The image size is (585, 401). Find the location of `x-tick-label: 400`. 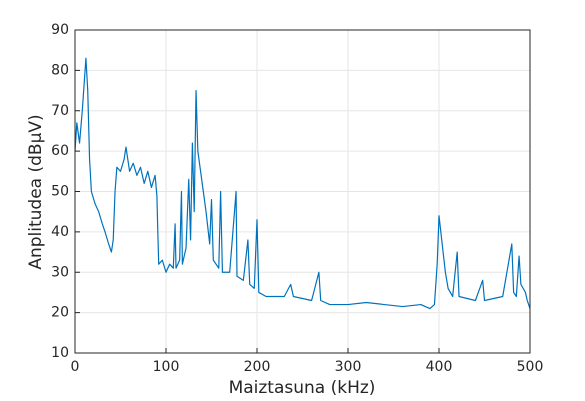

x-tick-label: 400 is located at coordinates (439, 367).